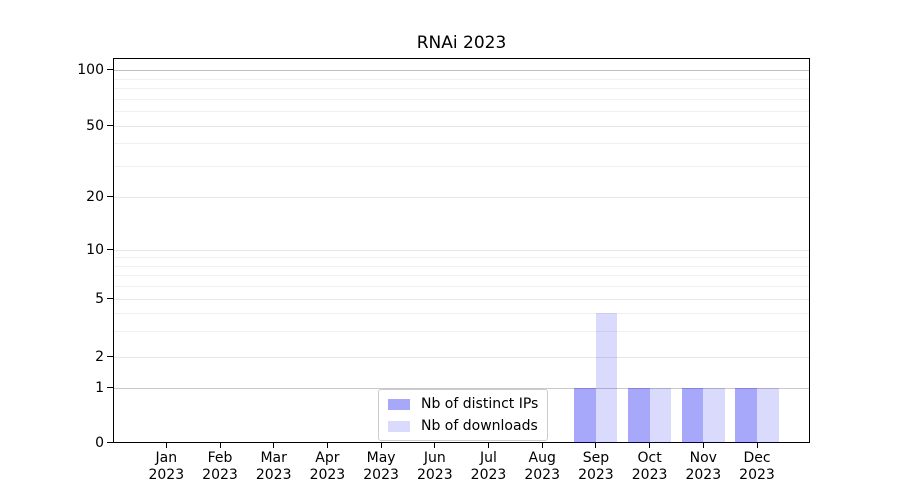  I want to click on legend-item-0: Nb of distinct IPs, so click(463, 404).